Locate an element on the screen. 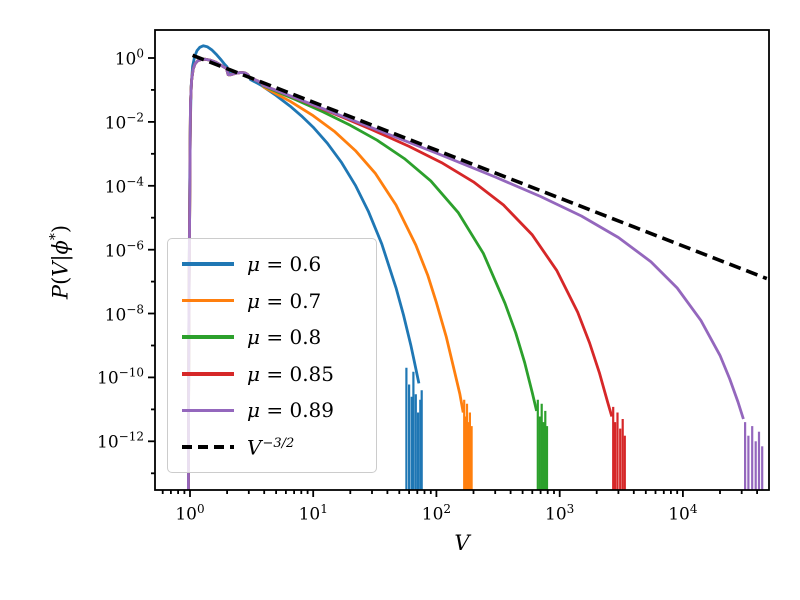 The height and width of the screenshot is (600, 800). x-tick-label: 10⁰ is located at coordinates (190, 513).